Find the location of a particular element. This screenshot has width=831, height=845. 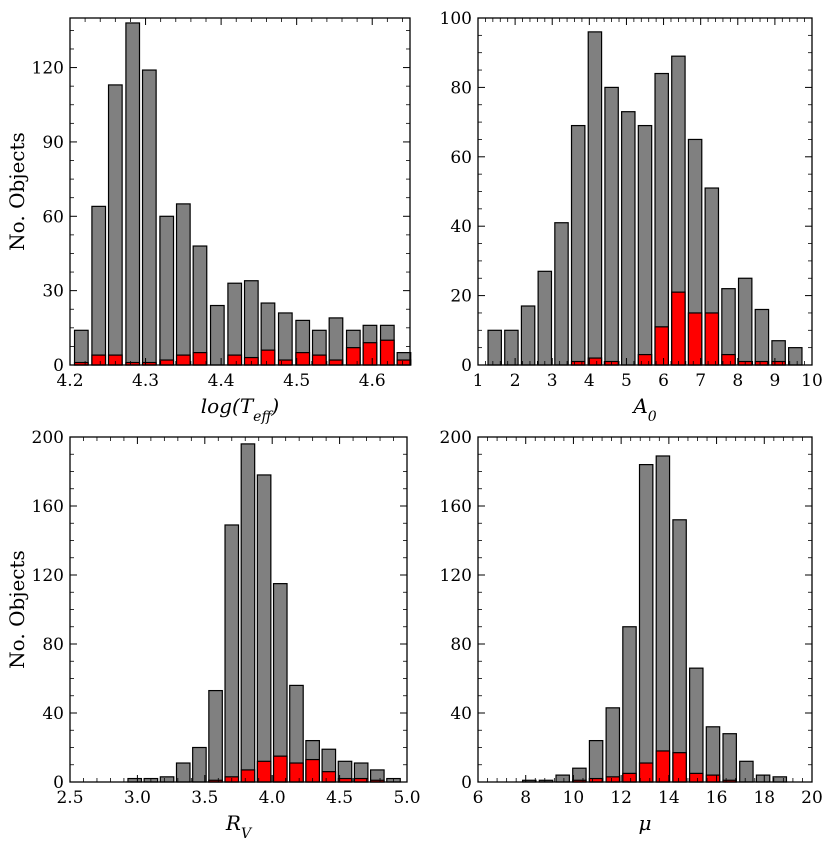

y-tick-label: 80 is located at coordinates (461, 645).